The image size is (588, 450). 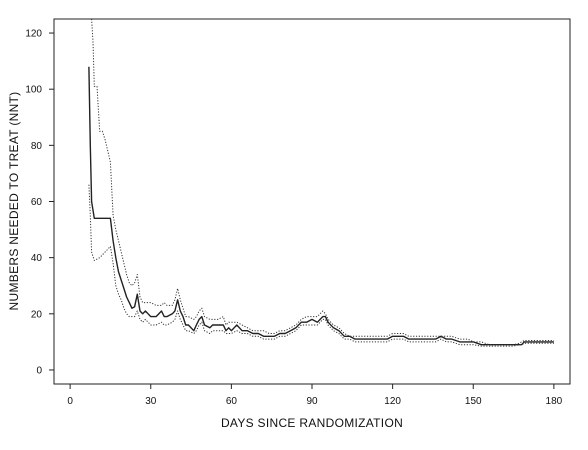 What do you see at coordinates (70, 401) in the screenshot?
I see `x-tick-label: 0` at bounding box center [70, 401].